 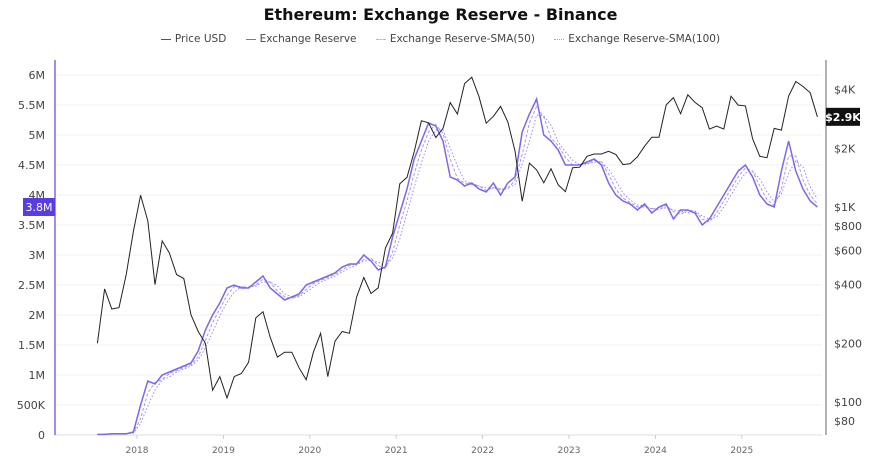 I want to click on legend-label: Exchange Reserve-SMA(50), so click(x=462, y=39).